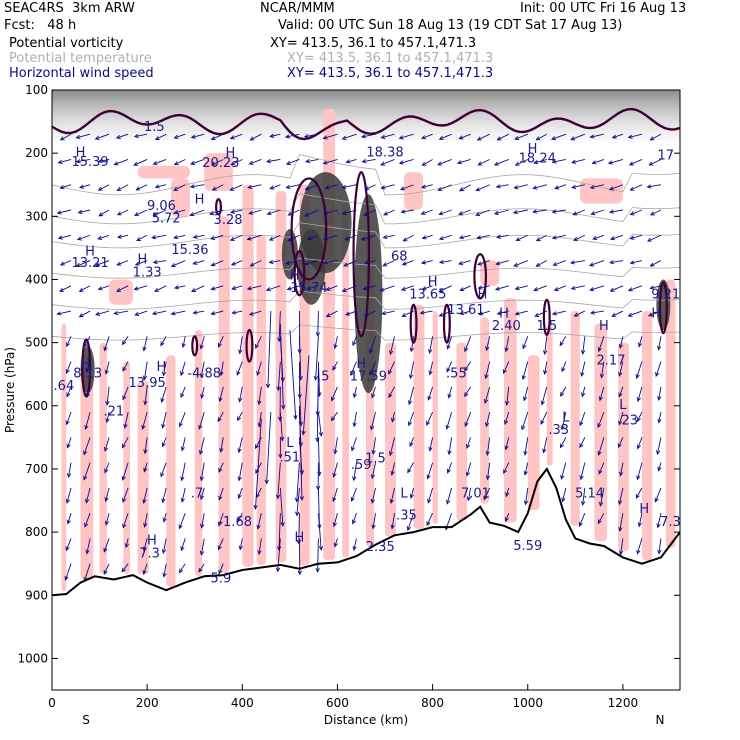 The image size is (740, 740). I want to click on contour-annotation: L, so click(290, 443).